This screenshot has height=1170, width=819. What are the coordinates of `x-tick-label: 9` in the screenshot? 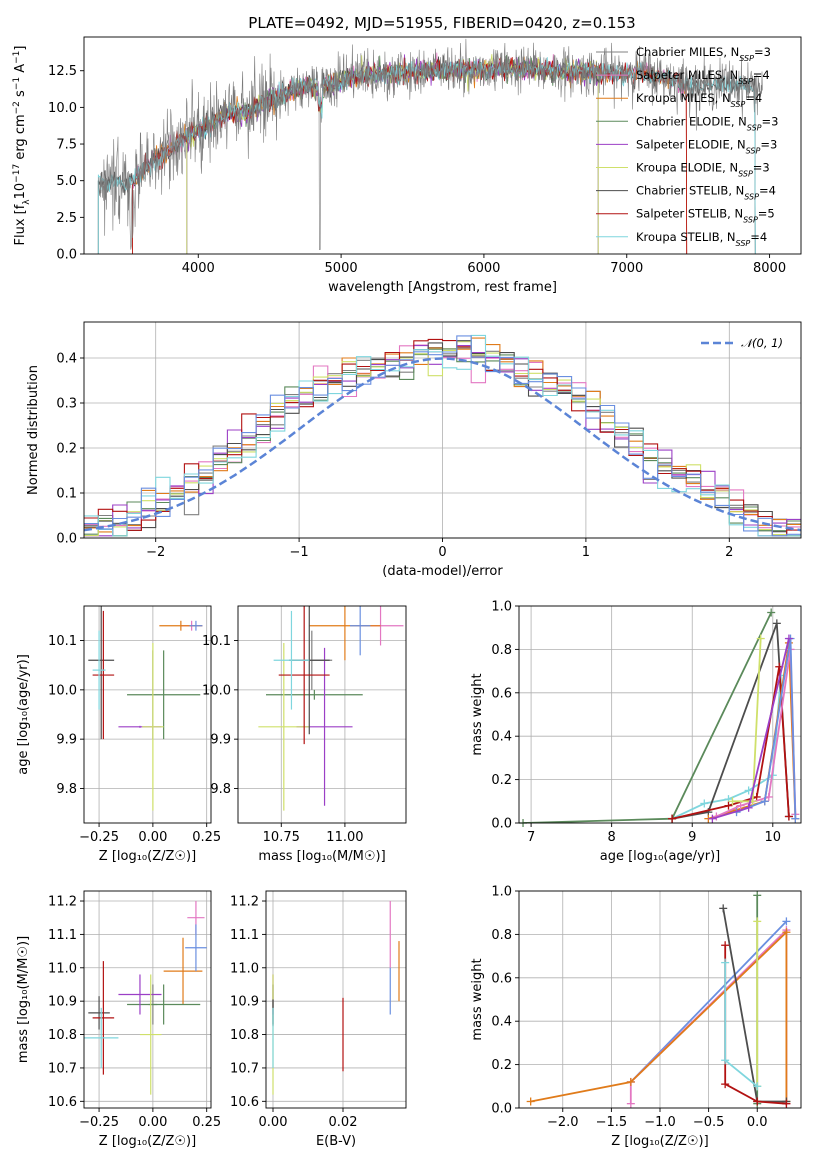 It's located at (692, 837).